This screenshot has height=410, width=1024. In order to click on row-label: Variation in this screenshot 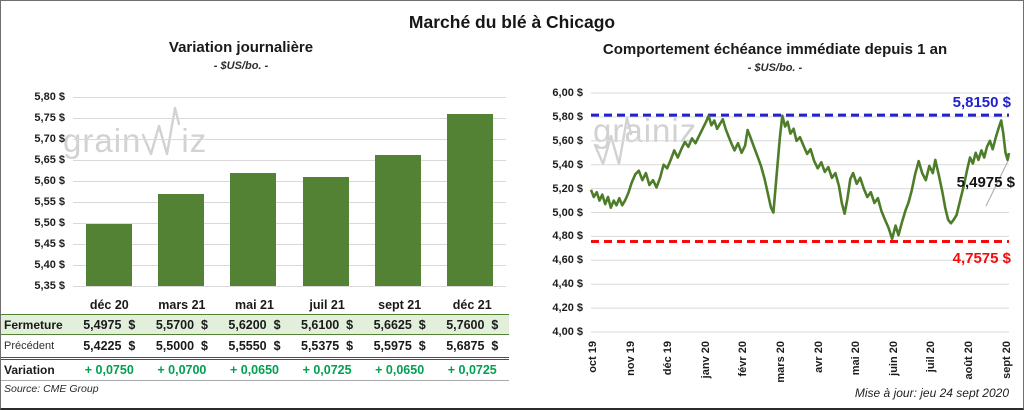, I will do `click(29, 370)`.